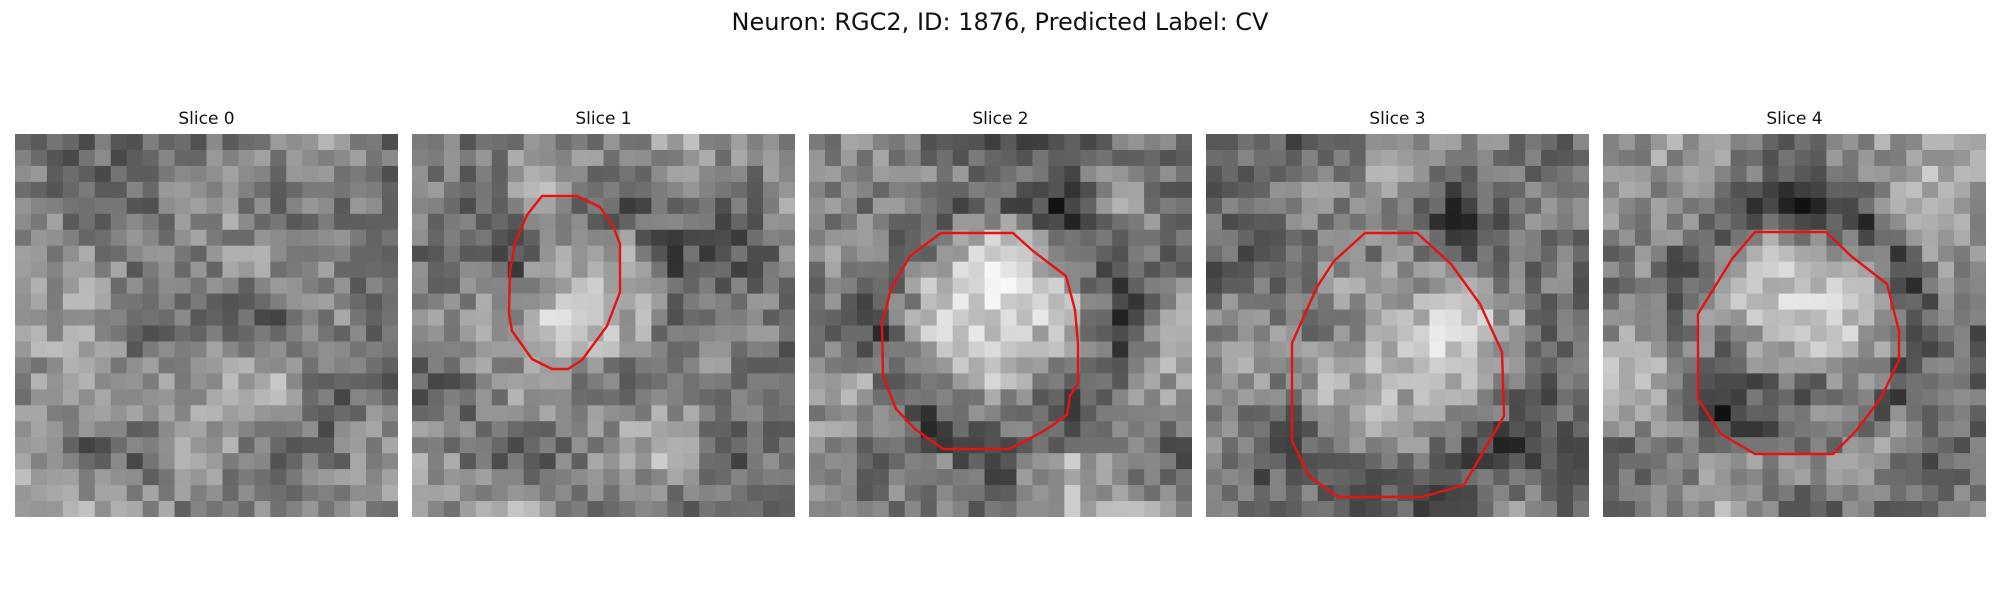 This screenshot has width=2000, height=600. What do you see at coordinates (1794, 119) in the screenshot?
I see `slice-title-4: Slice 4` at bounding box center [1794, 119].